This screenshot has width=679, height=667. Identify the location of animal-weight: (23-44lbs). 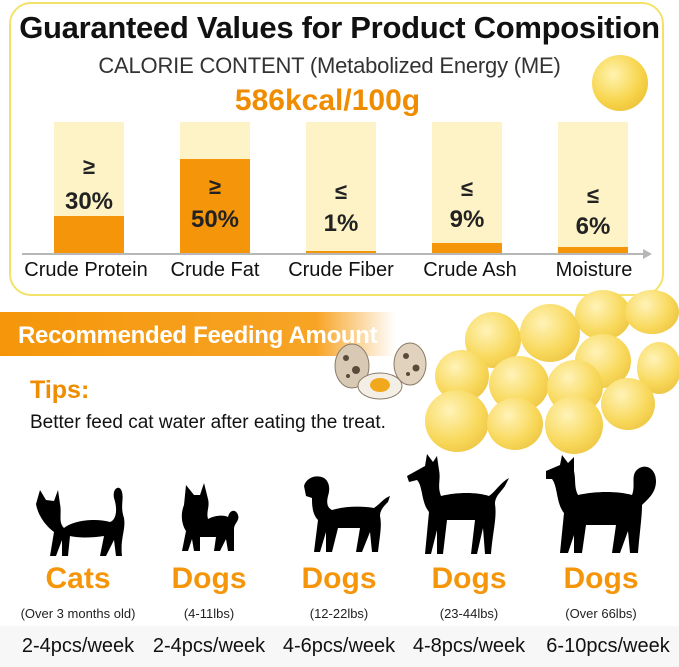
(469, 613).